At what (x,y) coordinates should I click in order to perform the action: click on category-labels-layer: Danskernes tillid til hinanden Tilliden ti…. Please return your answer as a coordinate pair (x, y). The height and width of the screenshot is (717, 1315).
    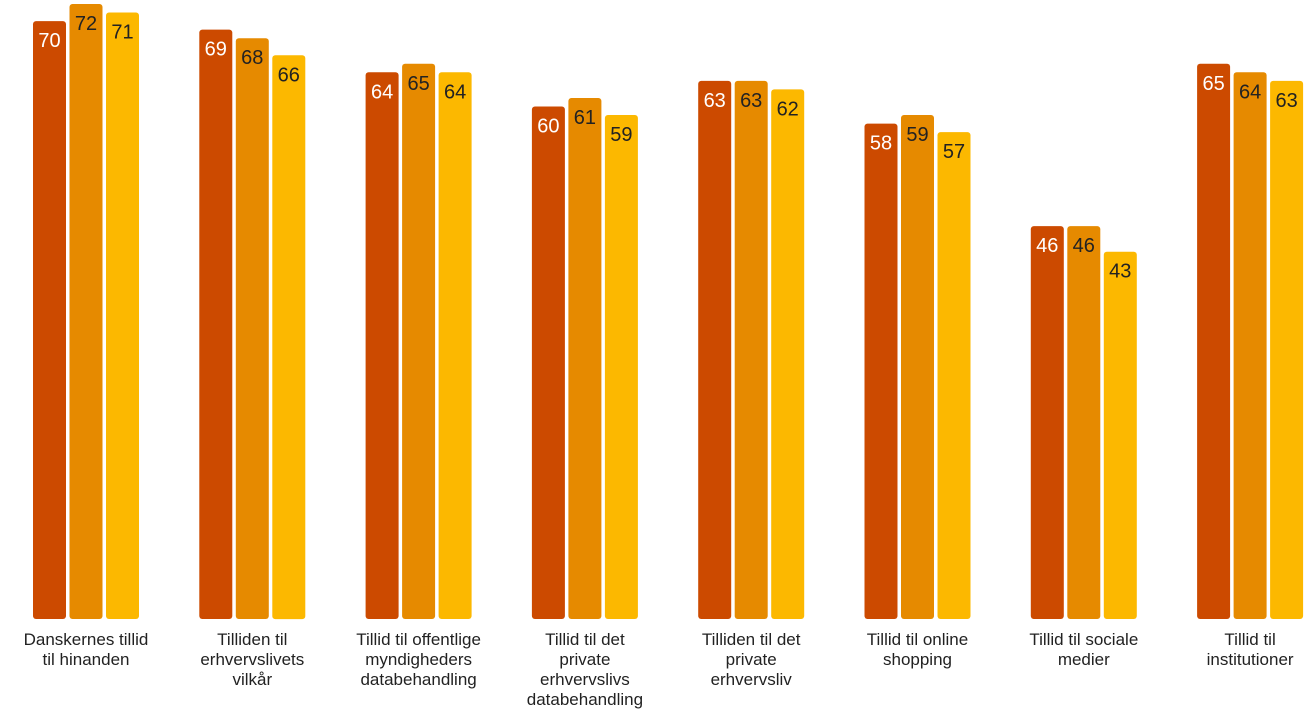
    Looking at the image, I should click on (659, 669).